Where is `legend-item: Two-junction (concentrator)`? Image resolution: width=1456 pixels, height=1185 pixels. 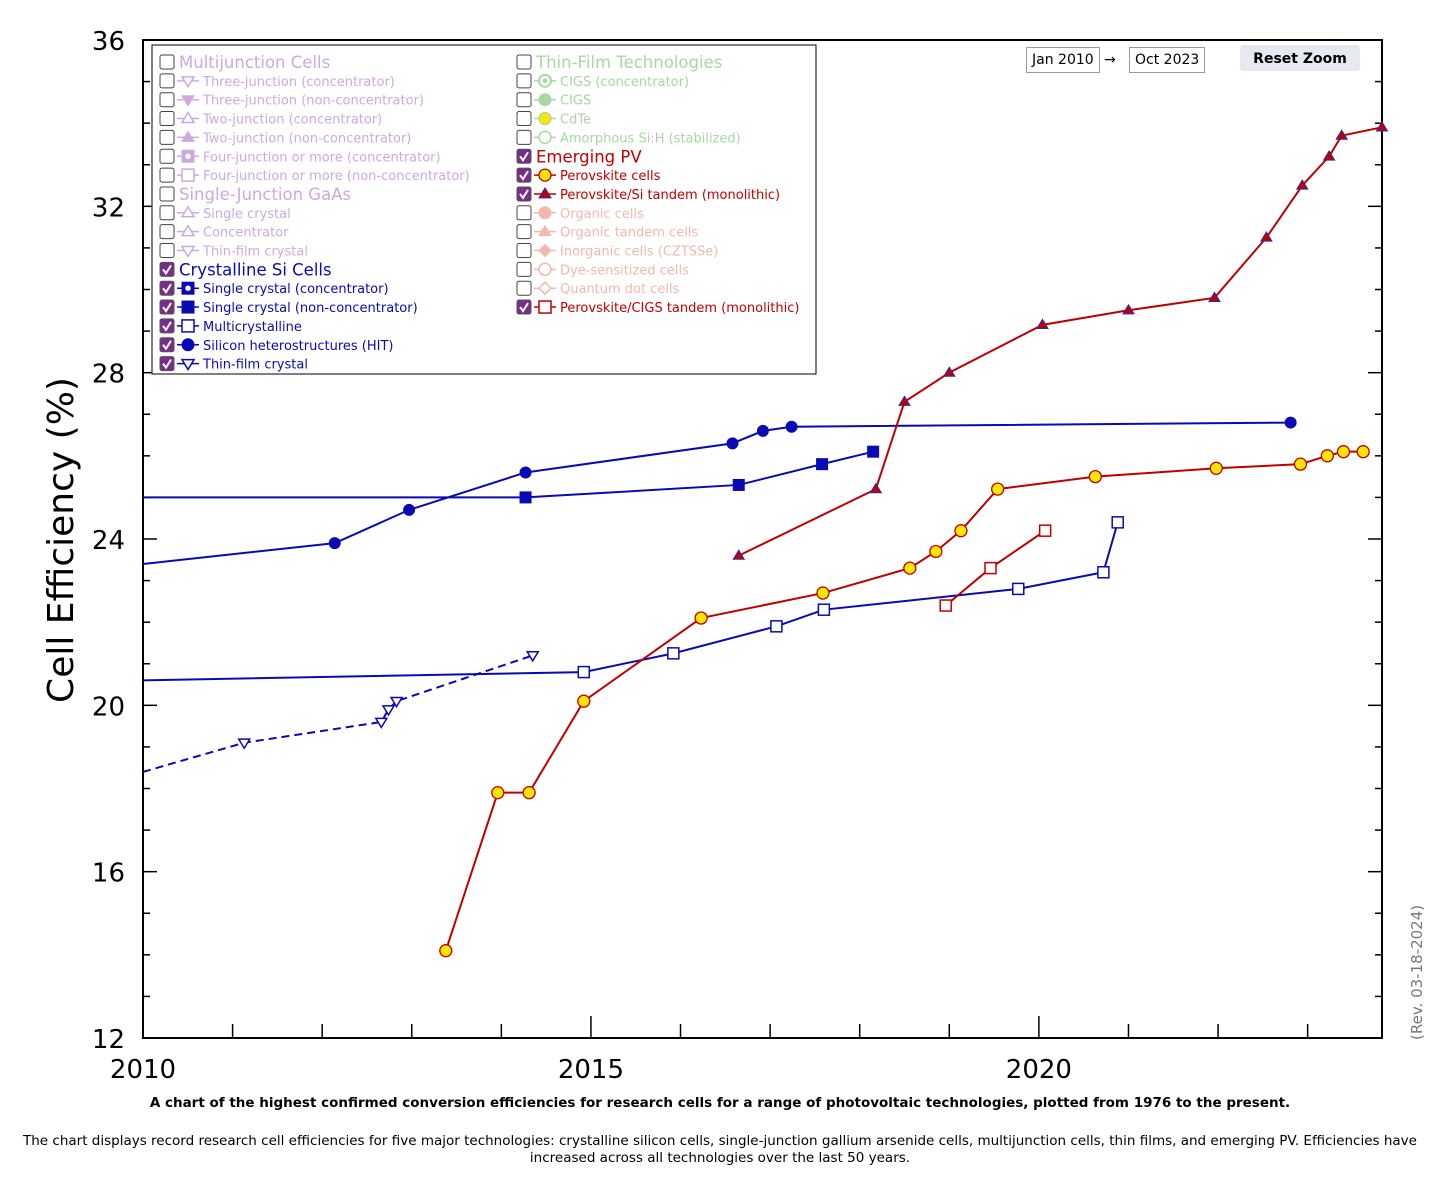 legend-item: Two-junction (concentrator) is located at coordinates (270, 119).